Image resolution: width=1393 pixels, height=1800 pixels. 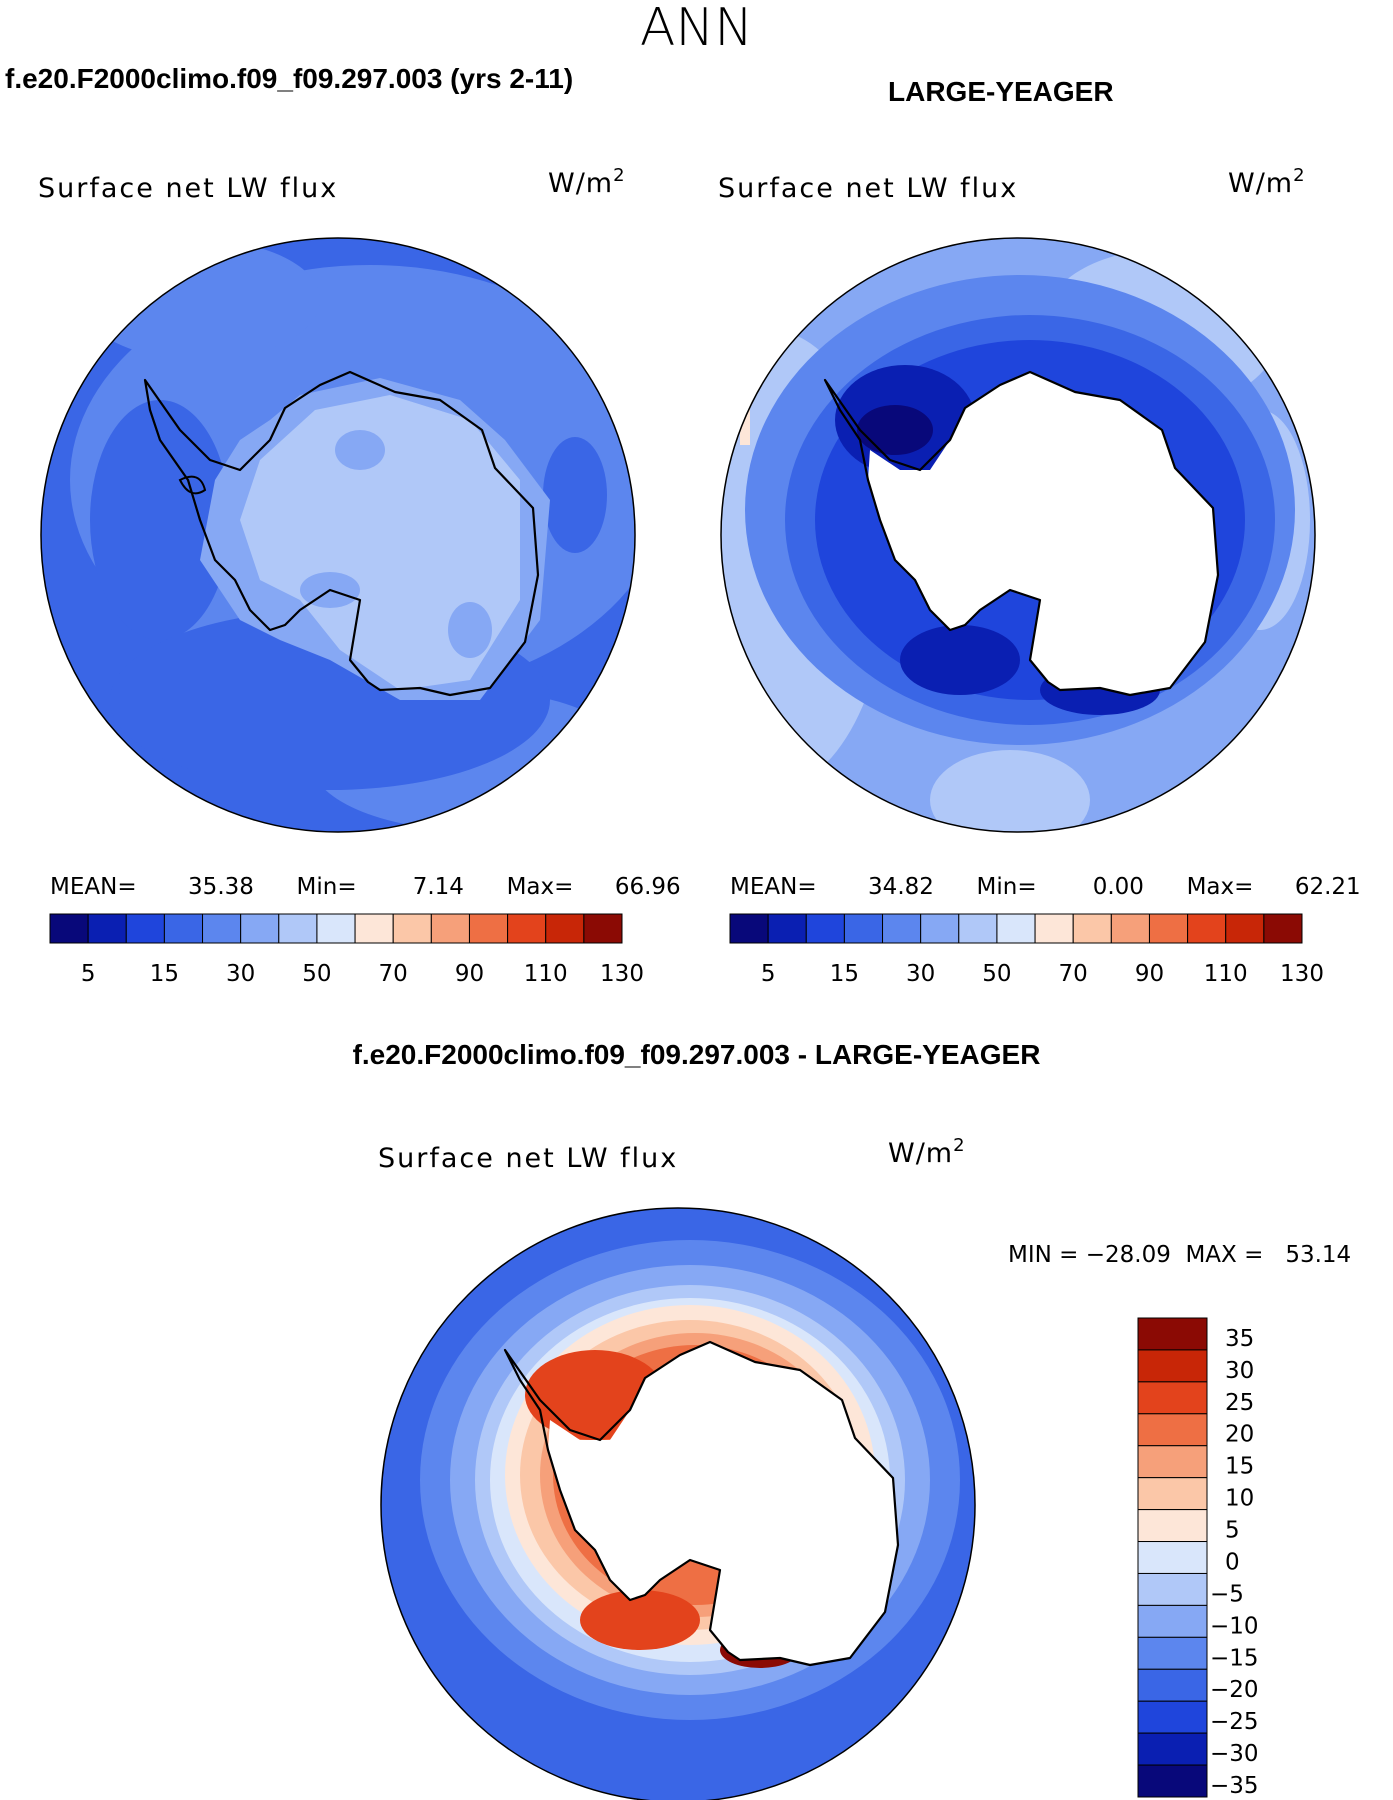 I want to click on panel-2-colorbar-tick-label: 30, so click(x=920, y=974).